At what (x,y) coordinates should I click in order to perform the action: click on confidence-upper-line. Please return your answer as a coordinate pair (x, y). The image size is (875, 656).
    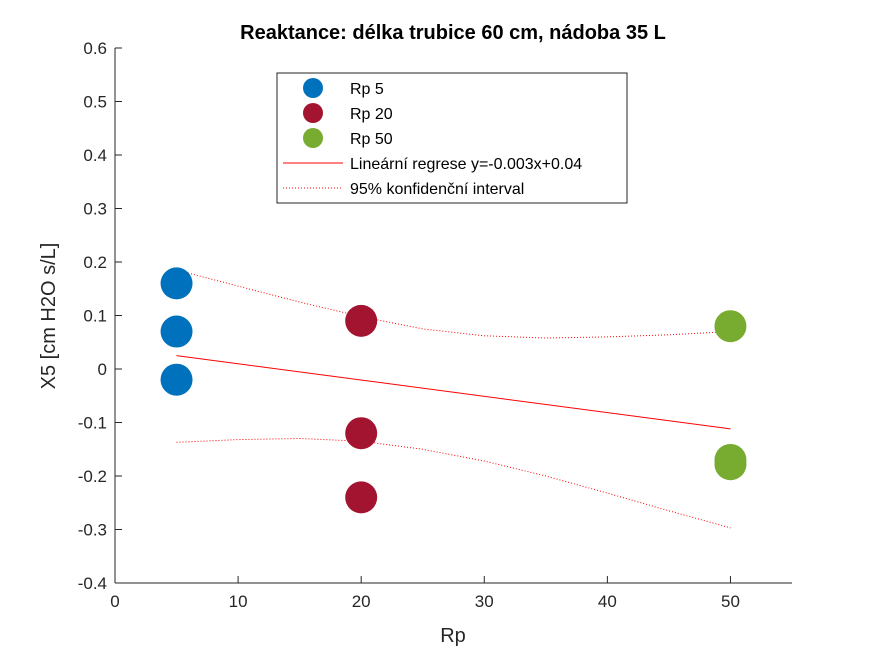
    Looking at the image, I should click on (453, 304).